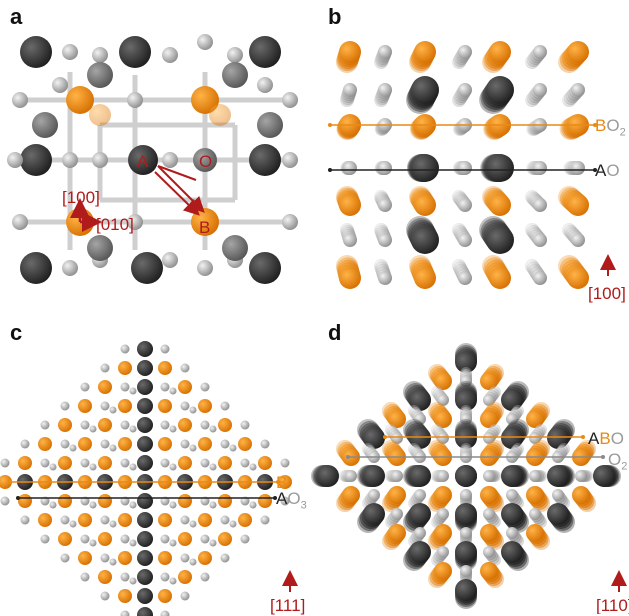 This screenshot has height=616, width=629. Describe the element at coordinates (622, 132) in the screenshot. I see `label-BO2-2: 2` at that location.